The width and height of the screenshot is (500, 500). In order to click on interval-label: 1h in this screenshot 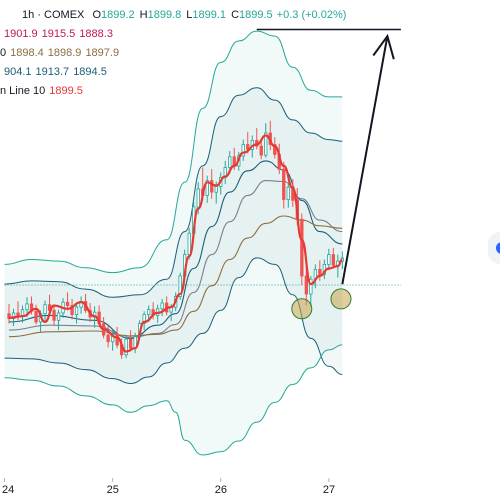, I will do `click(28, 15)`.